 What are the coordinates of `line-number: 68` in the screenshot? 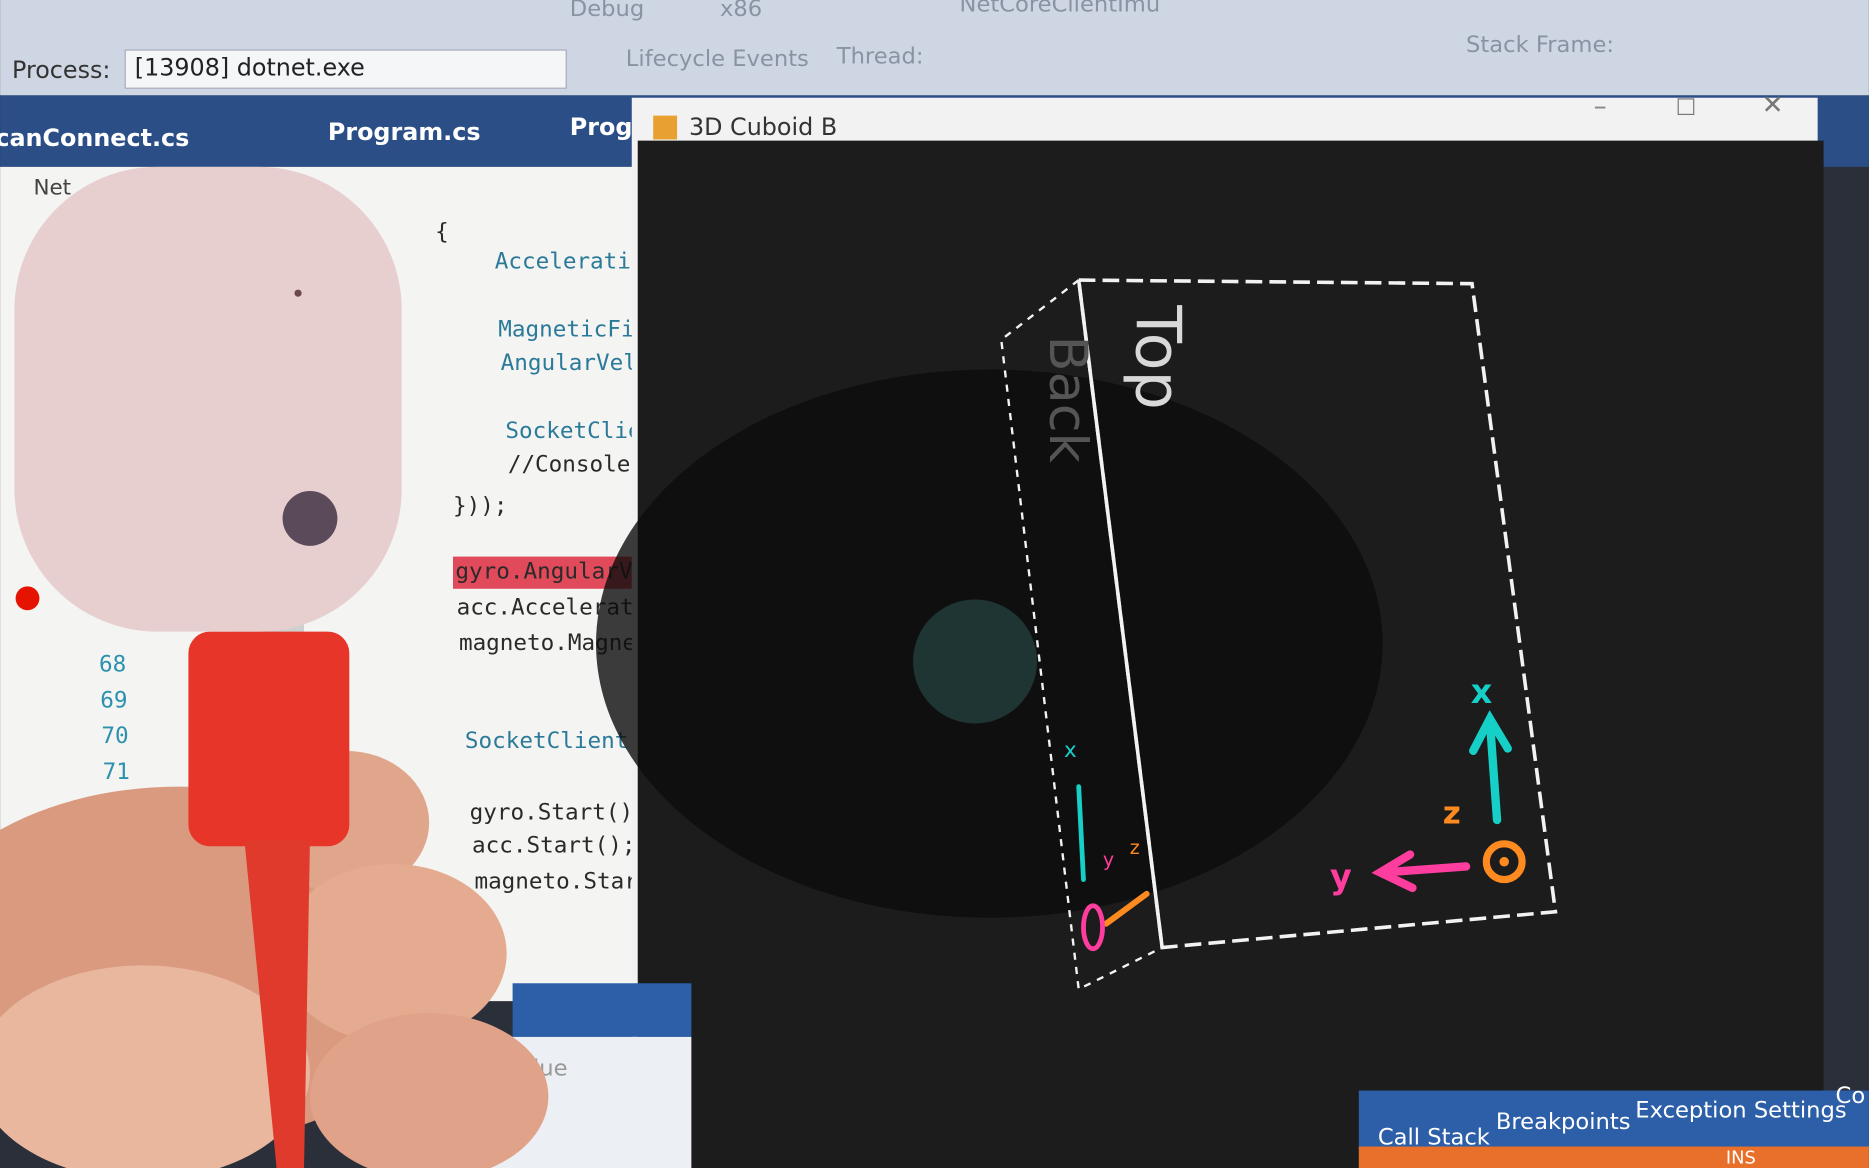 It's located at (112, 665).